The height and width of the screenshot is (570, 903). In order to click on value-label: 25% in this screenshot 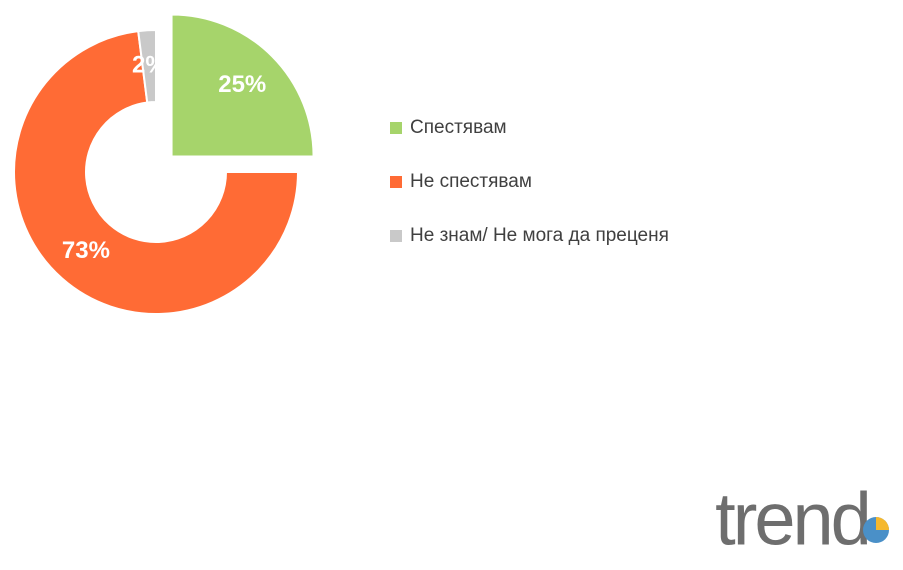, I will do `click(242, 84)`.